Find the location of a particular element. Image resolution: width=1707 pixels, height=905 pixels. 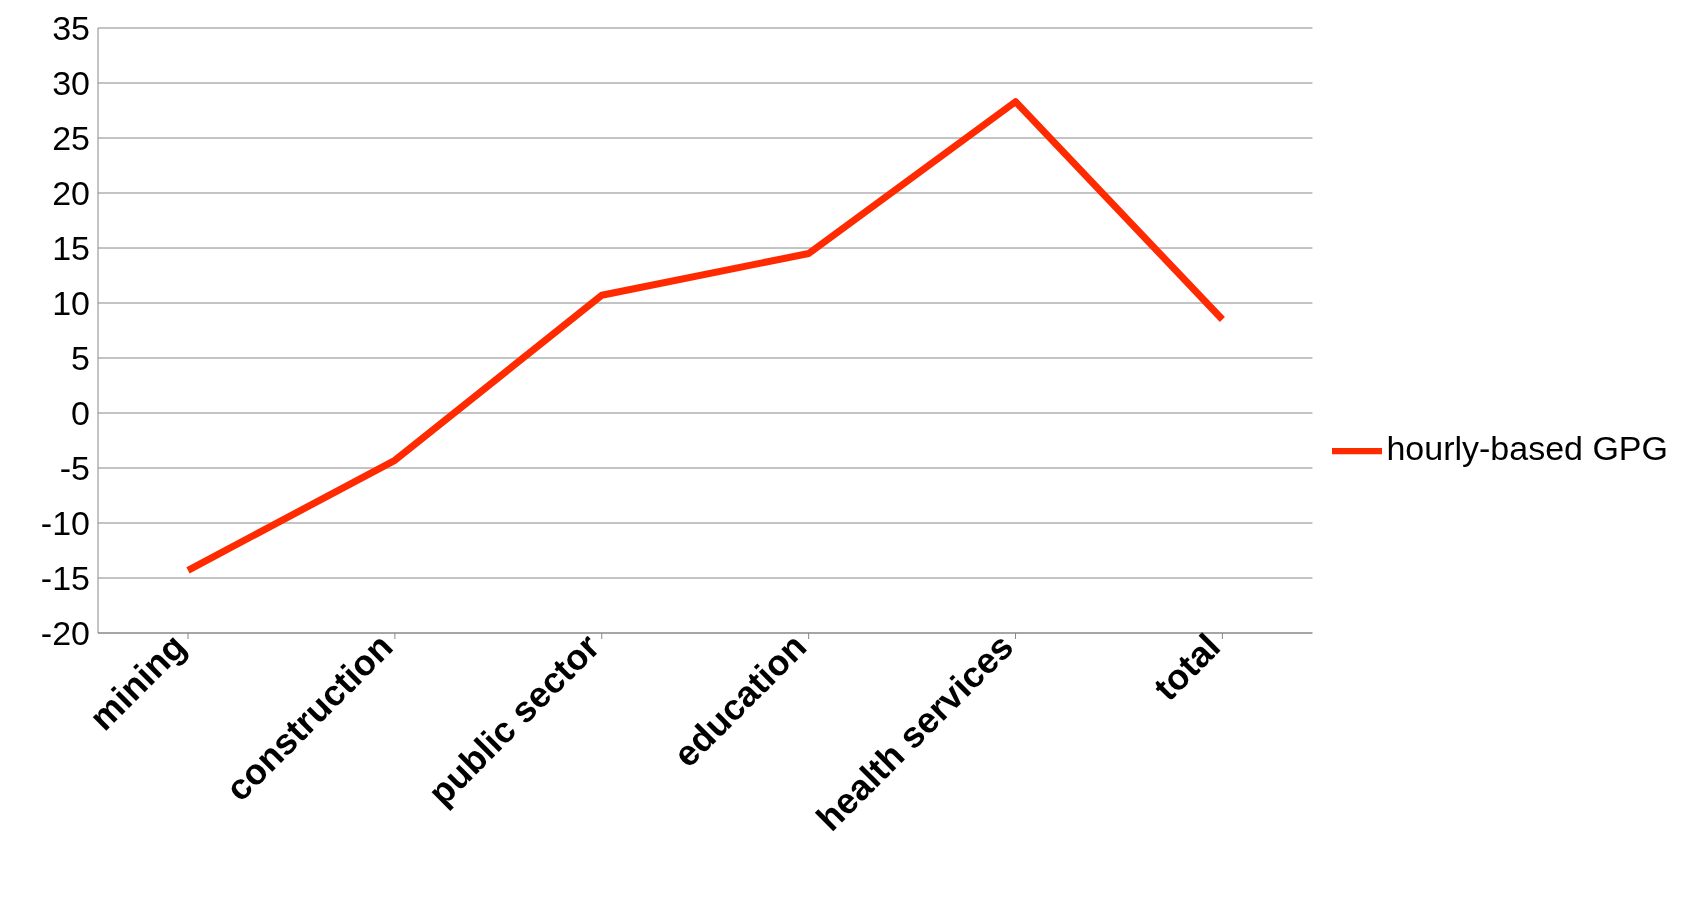

y-tick-label: -15 is located at coordinates (65, 578).